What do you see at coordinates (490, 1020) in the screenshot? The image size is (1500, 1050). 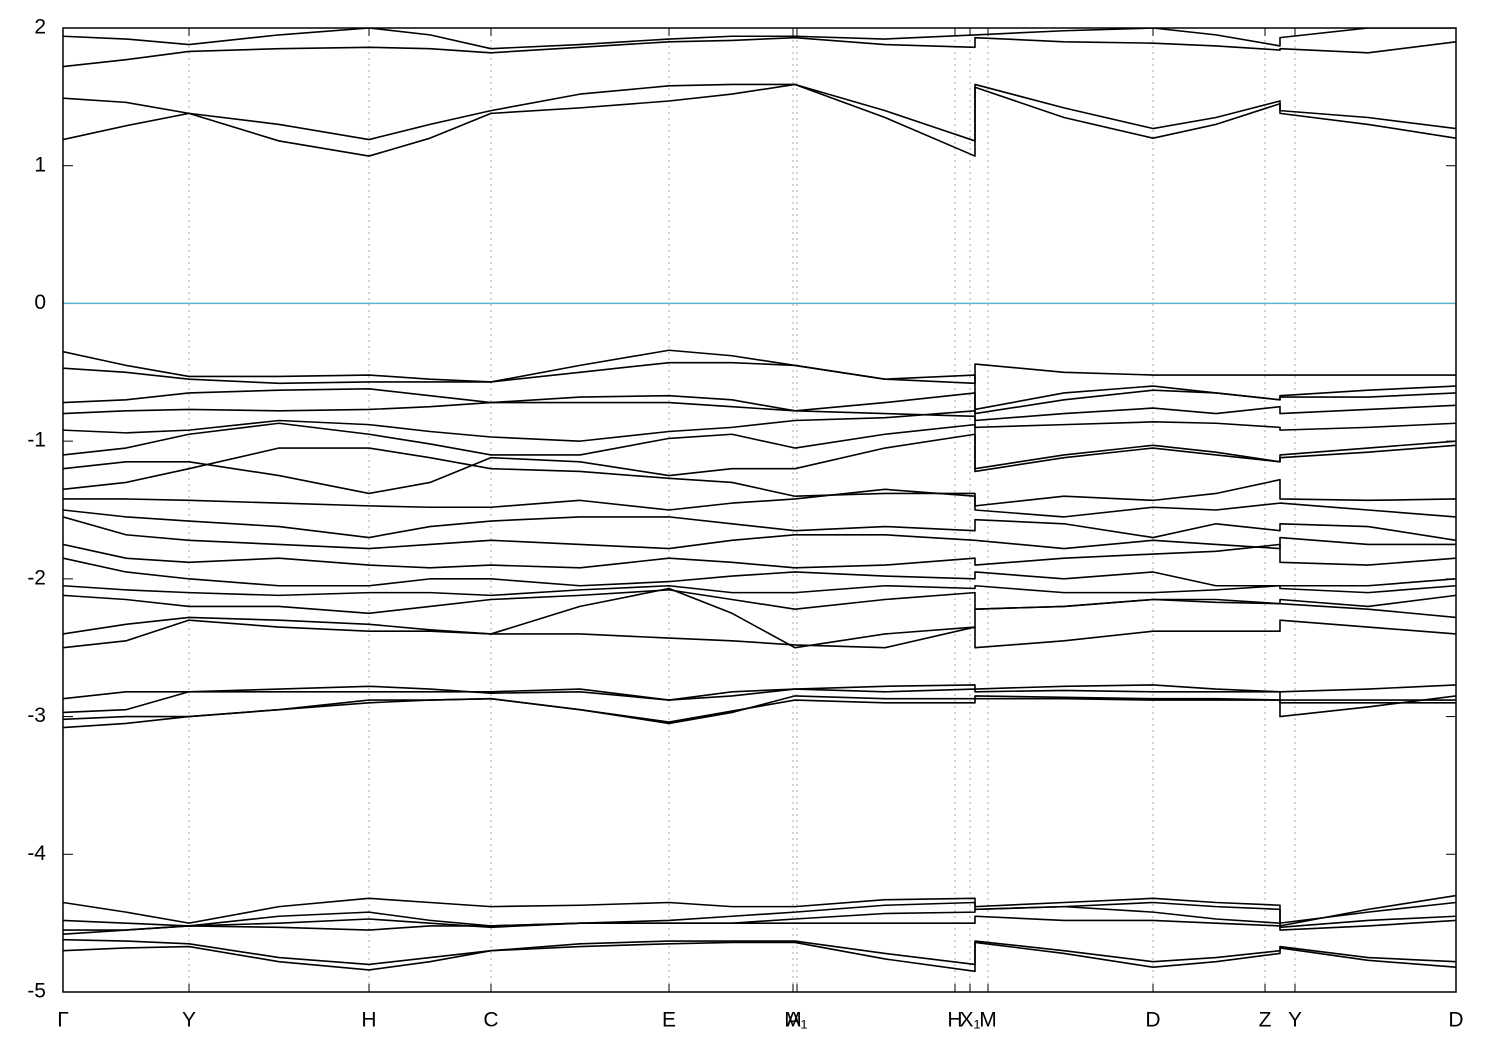 I see `x-tick-label: C` at bounding box center [490, 1020].